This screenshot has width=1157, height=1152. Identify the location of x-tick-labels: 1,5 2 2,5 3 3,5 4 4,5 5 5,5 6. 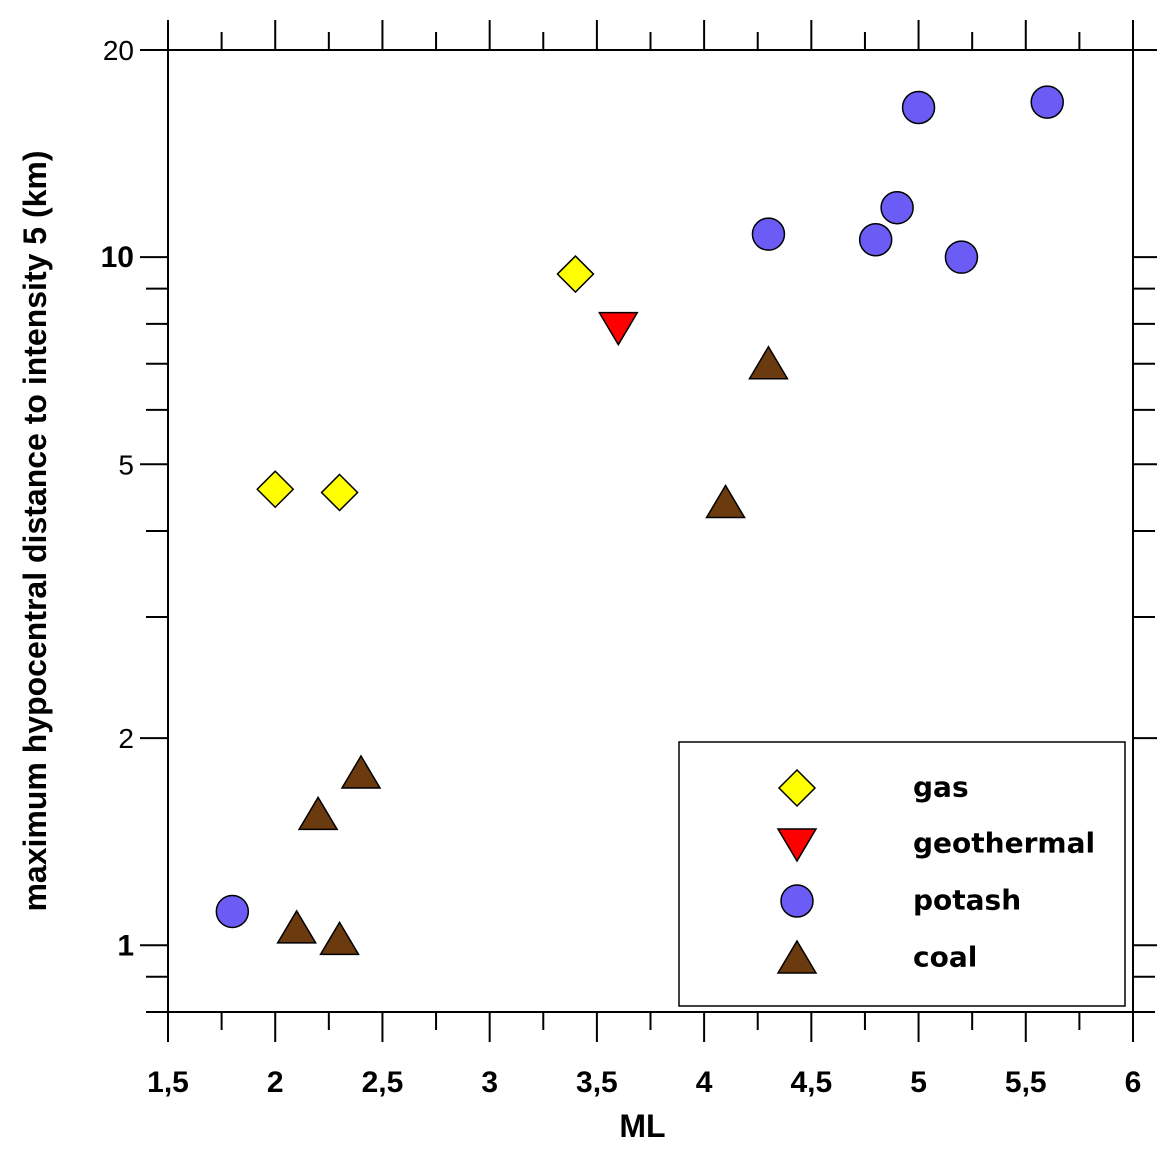
(644, 1082).